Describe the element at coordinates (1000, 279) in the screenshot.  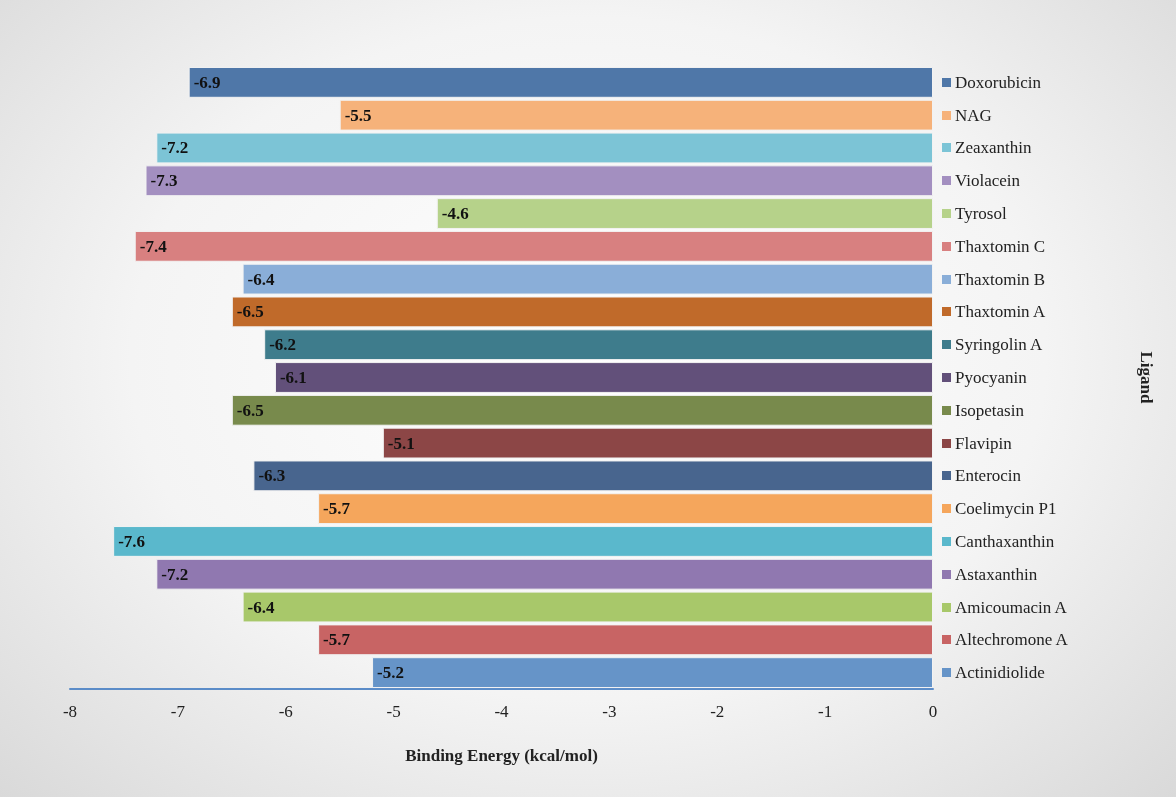
I see `y-tick-label: Thaxtomin B` at that location.